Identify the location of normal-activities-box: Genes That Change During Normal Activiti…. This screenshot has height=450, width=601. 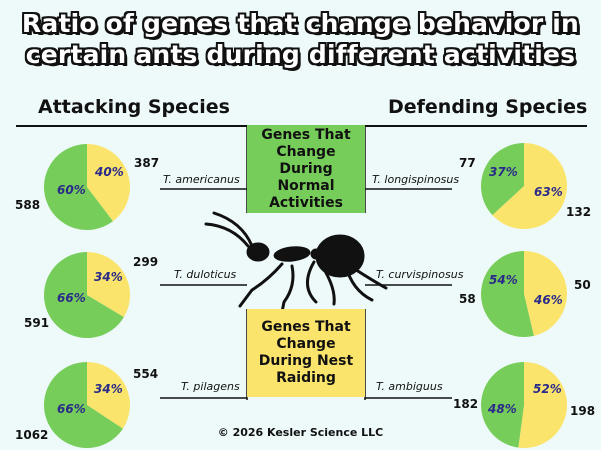
(306, 169).